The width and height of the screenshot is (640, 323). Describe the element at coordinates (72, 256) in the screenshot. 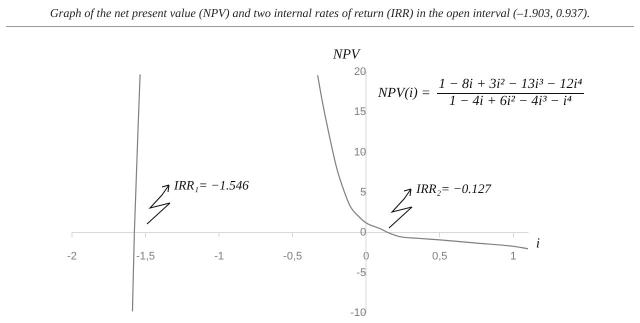

I see `x-tick-label: -2` at that location.